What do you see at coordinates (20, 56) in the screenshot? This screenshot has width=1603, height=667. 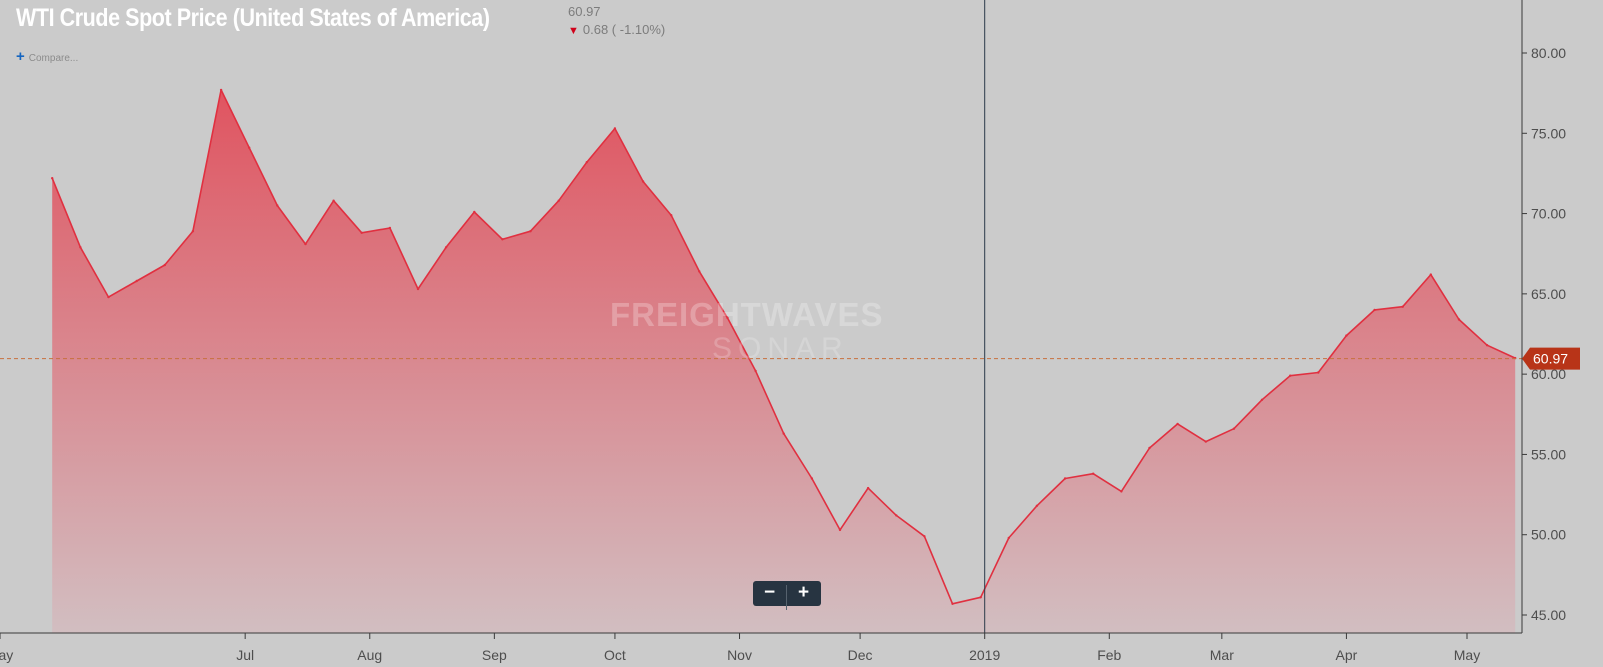 I see `plus-icon: +` at bounding box center [20, 56].